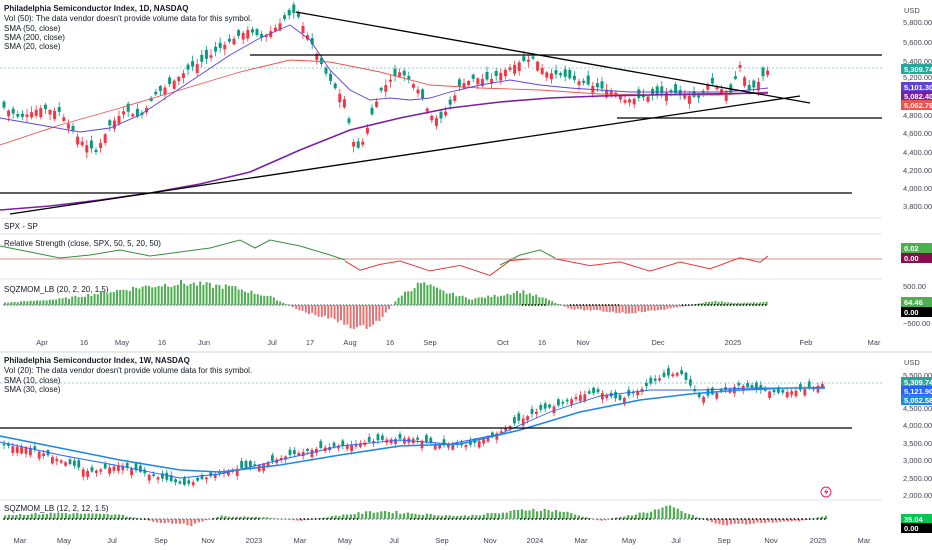 This screenshot has width=932, height=550. Describe the element at coordinates (826, 492) in the screenshot. I see `lightning-icon` at that location.